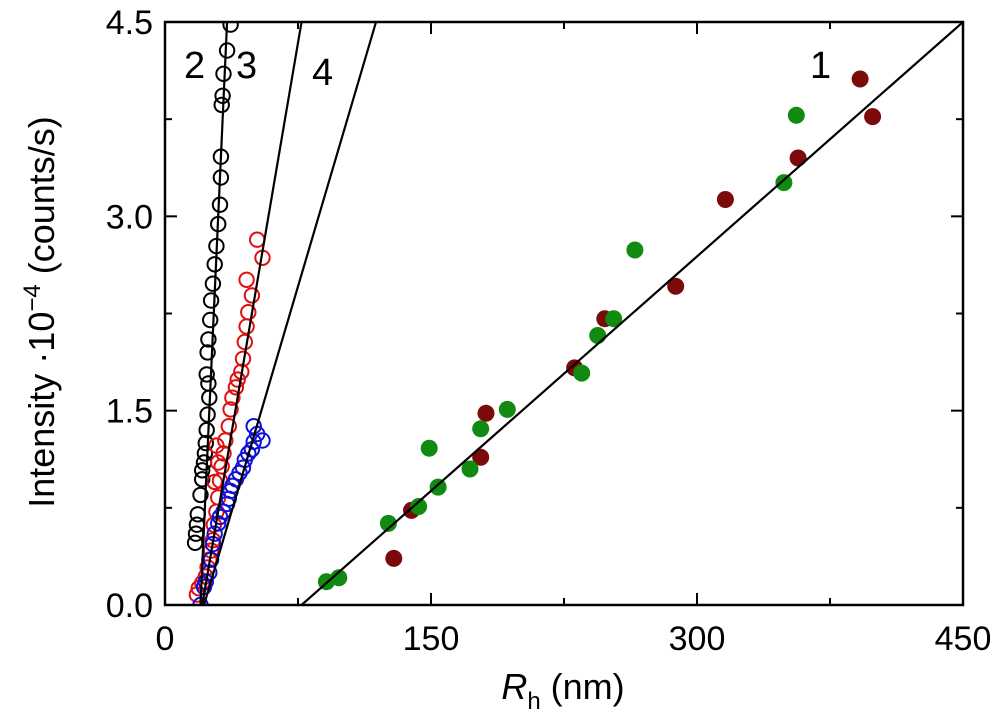  What do you see at coordinates (533, 701) in the screenshot?
I see `x-axis-label-subscript: h` at bounding box center [533, 701].